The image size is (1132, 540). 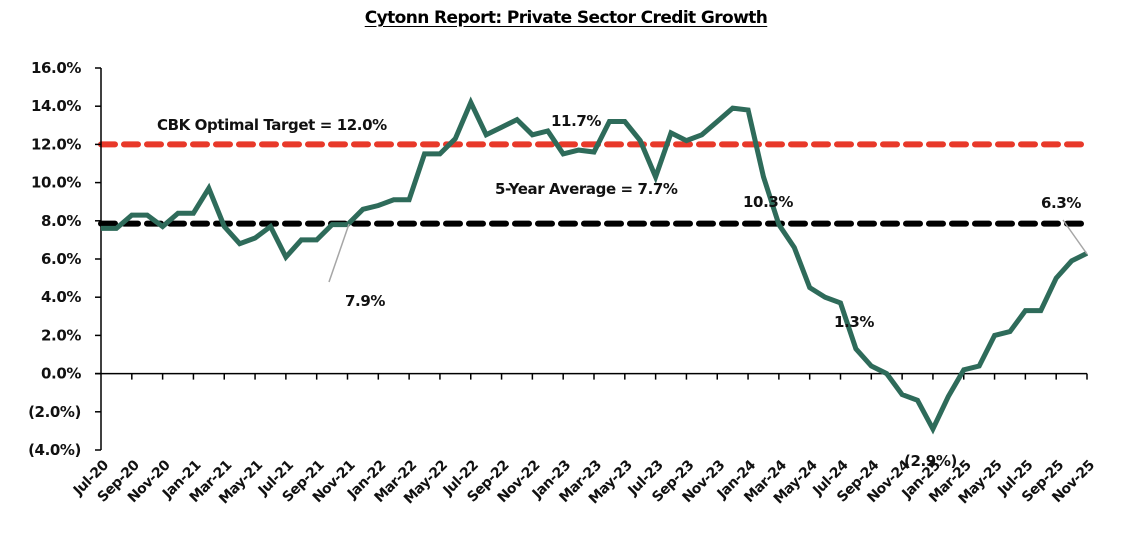 I want to click on y-tick-label: 8.0%, so click(x=61, y=221).